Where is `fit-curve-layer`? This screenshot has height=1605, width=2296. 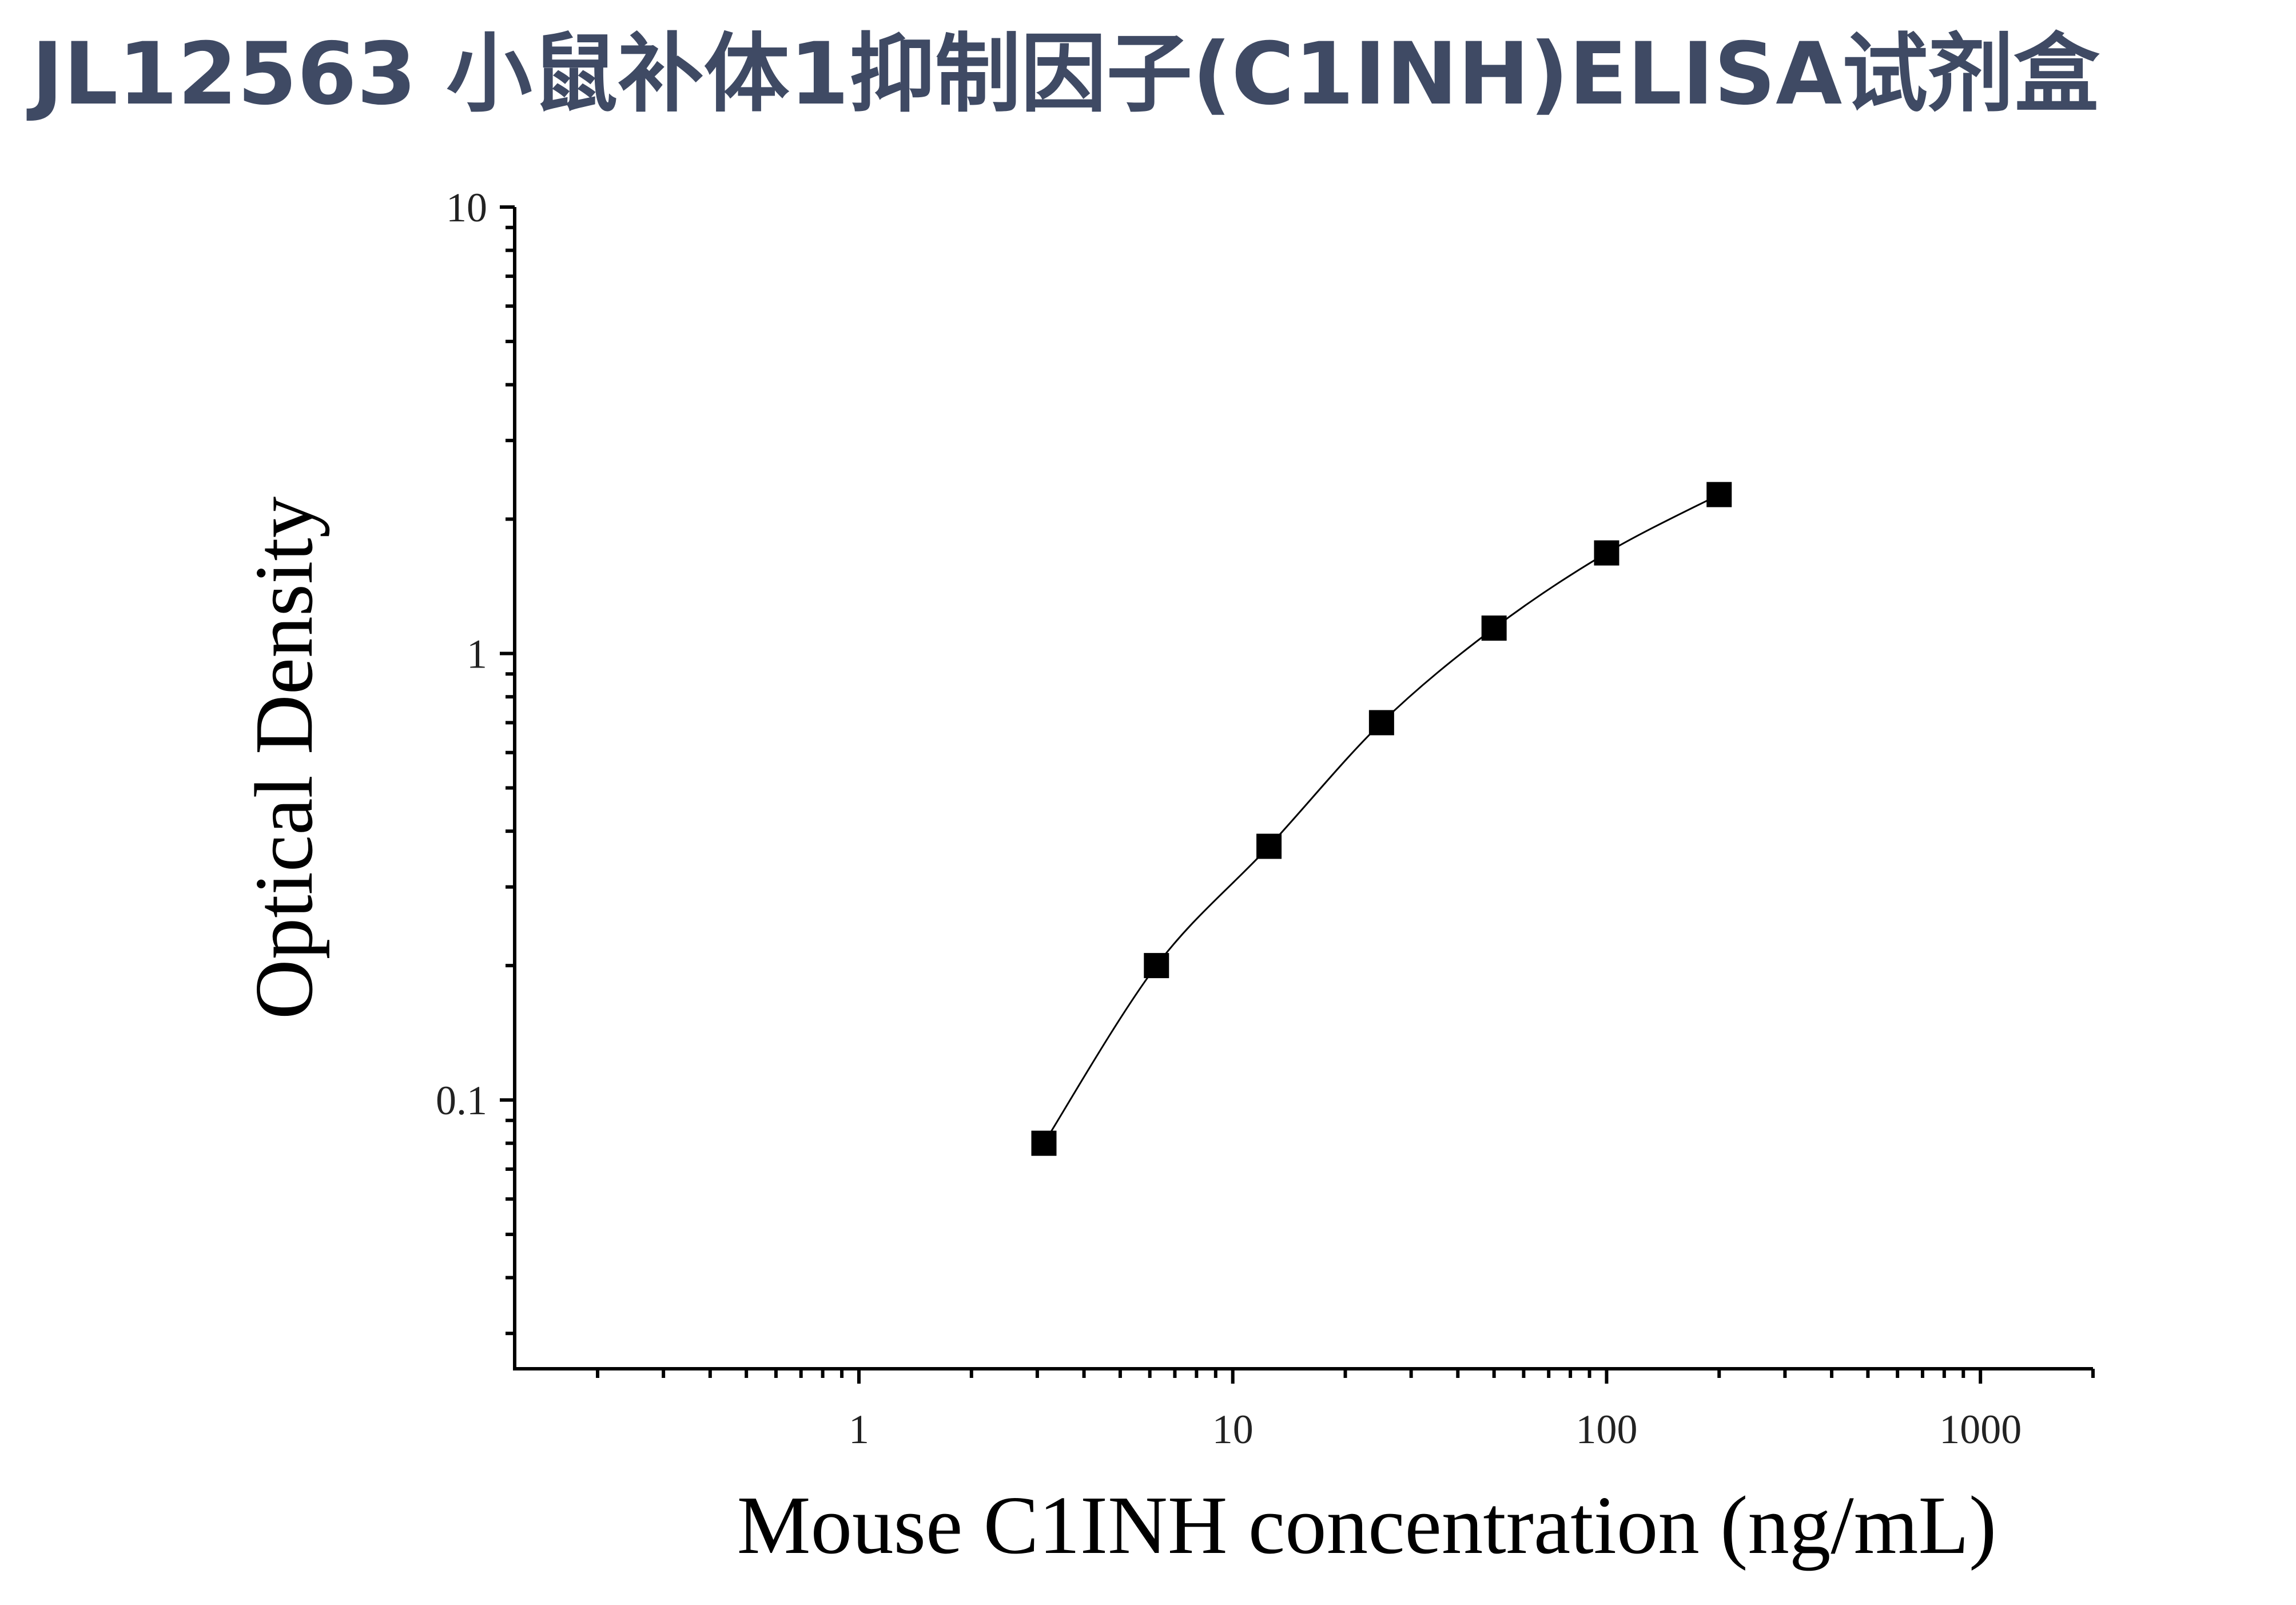 fit-curve-layer is located at coordinates (1381, 819).